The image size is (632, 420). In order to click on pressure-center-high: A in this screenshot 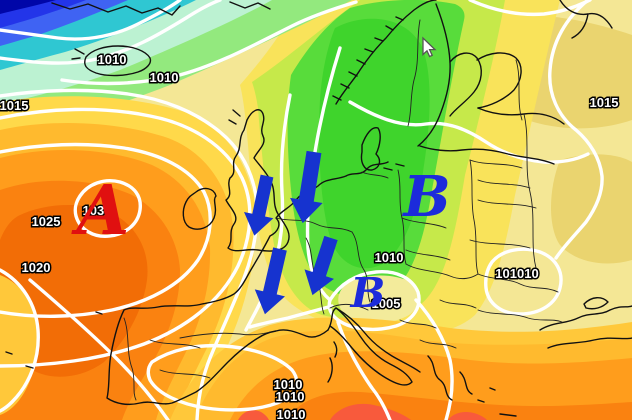, I will do `click(100, 211)`.